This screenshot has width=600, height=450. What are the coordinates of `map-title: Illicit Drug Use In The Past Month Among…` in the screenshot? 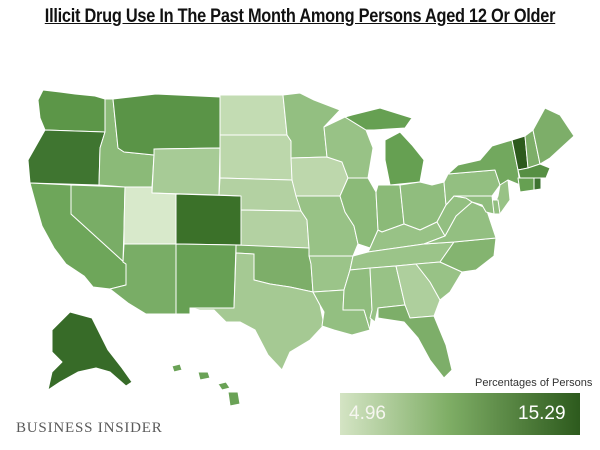 It's located at (300, 16).